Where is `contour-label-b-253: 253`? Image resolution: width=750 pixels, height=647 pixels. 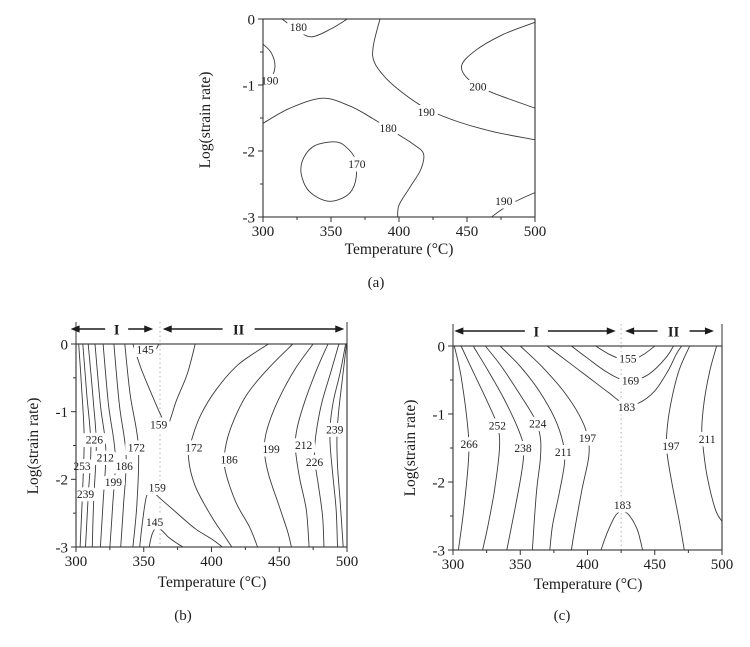 contour-label-b-253: 253 is located at coordinates (82, 467).